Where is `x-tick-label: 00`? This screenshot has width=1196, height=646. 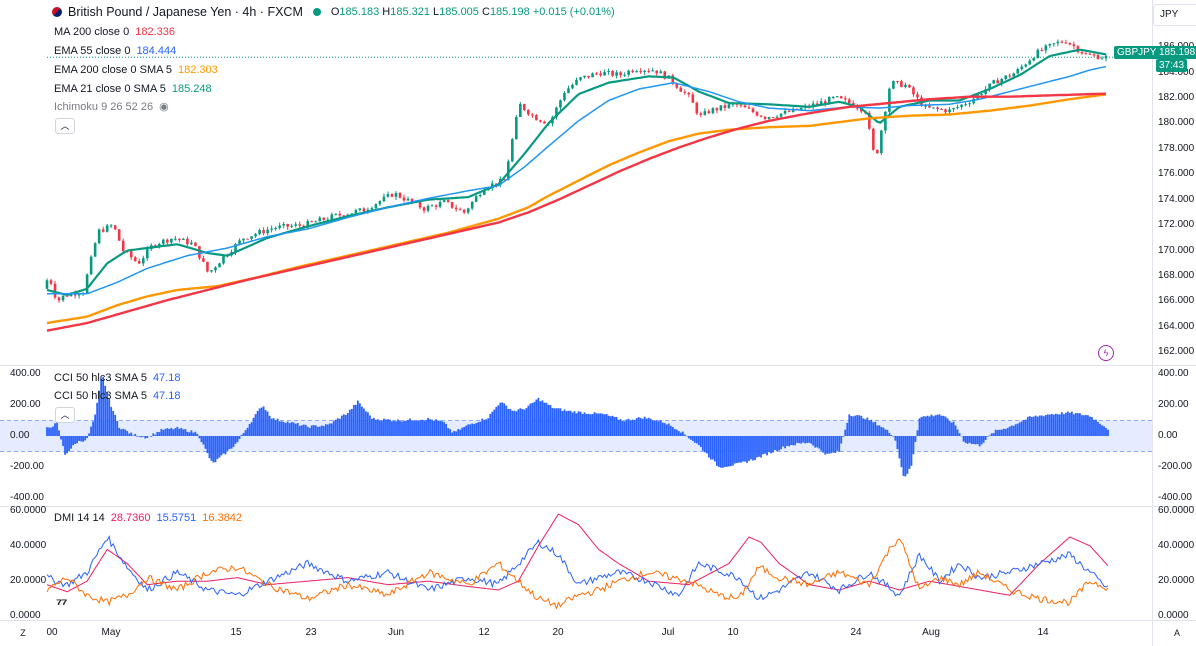 x-tick-label: 00 is located at coordinates (52, 632).